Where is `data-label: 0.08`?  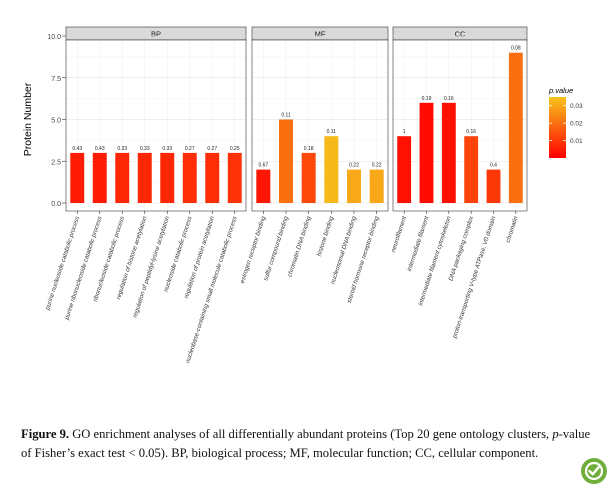 data-label: 0.08 is located at coordinates (516, 49).